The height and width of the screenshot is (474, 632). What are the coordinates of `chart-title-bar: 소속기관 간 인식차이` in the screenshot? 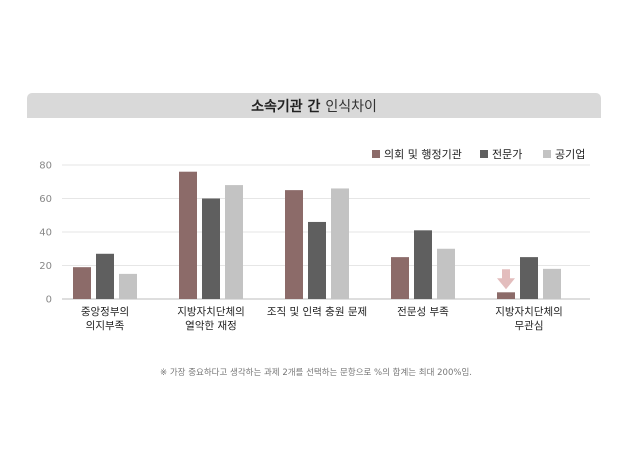 It's located at (314, 105).